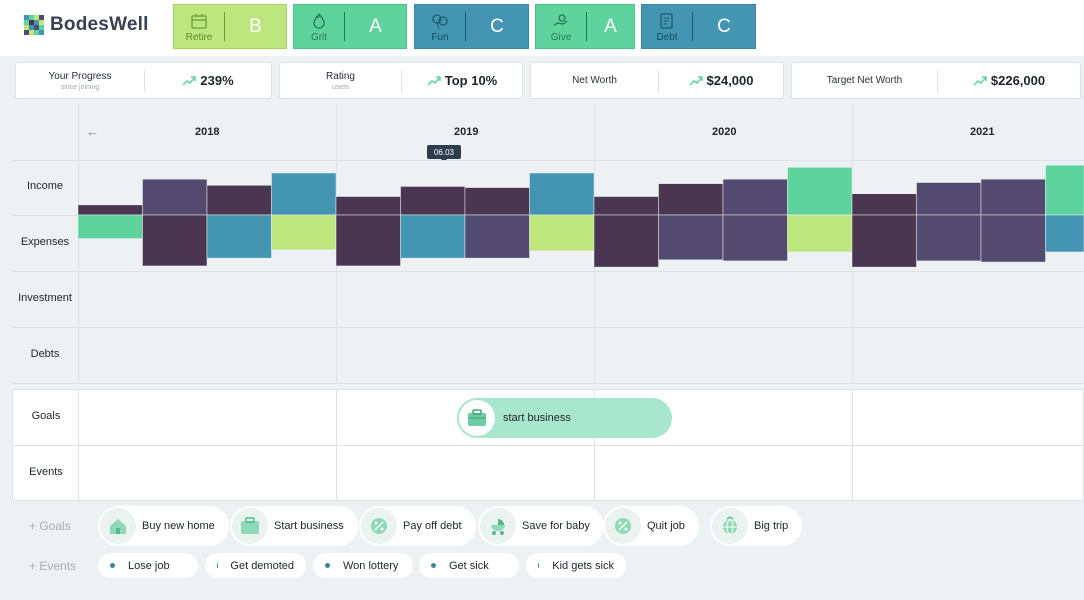 This screenshot has width=1084, height=600. Describe the element at coordinates (50, 526) in the screenshot. I see `add-goals-label: + Goals` at that location.